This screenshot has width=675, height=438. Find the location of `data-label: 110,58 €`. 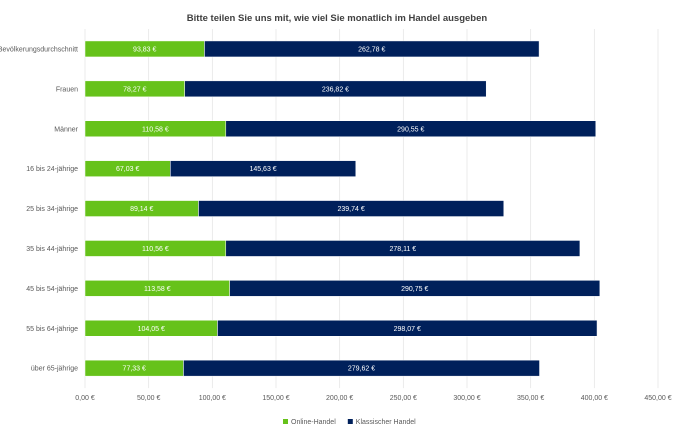

data-label: 110,58 € is located at coordinates (155, 129).